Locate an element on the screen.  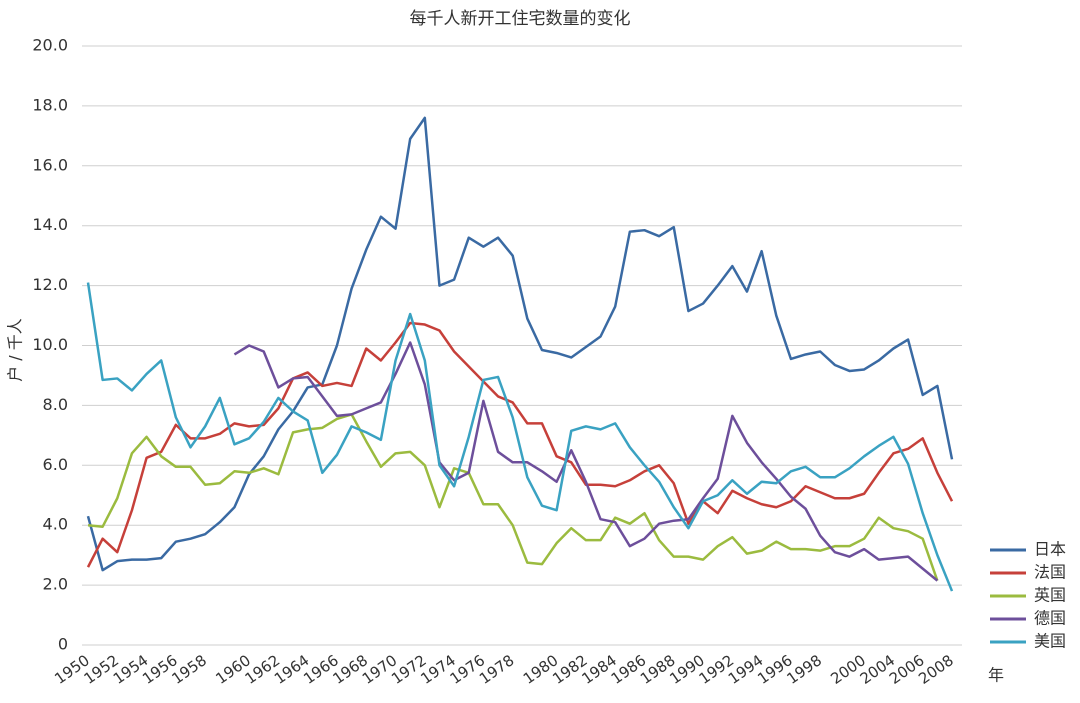
legend-label: 美国 is located at coordinates (1050, 641).